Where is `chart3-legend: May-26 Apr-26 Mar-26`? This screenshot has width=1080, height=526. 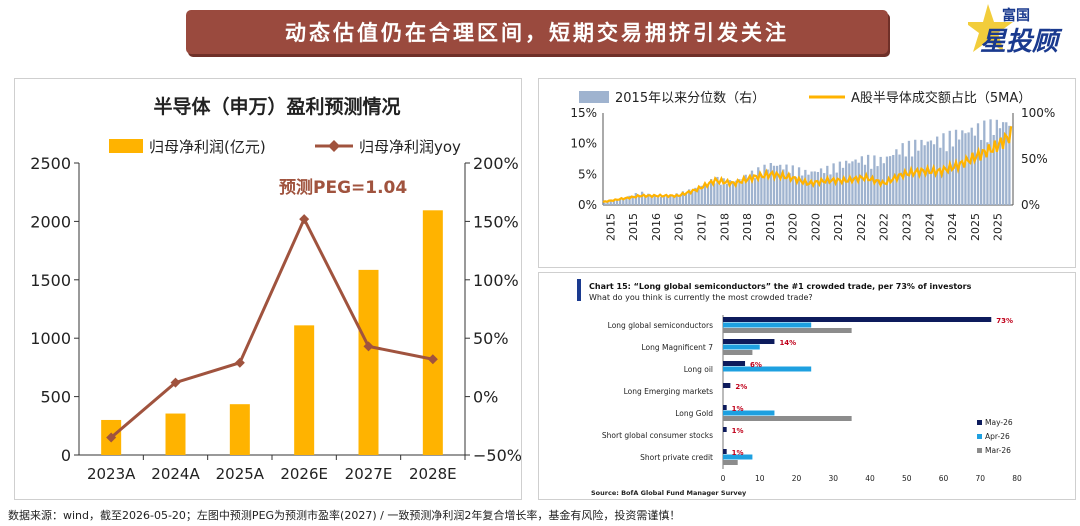 chart3-legend: May-26 Apr-26 Mar-26 is located at coordinates (995, 436).